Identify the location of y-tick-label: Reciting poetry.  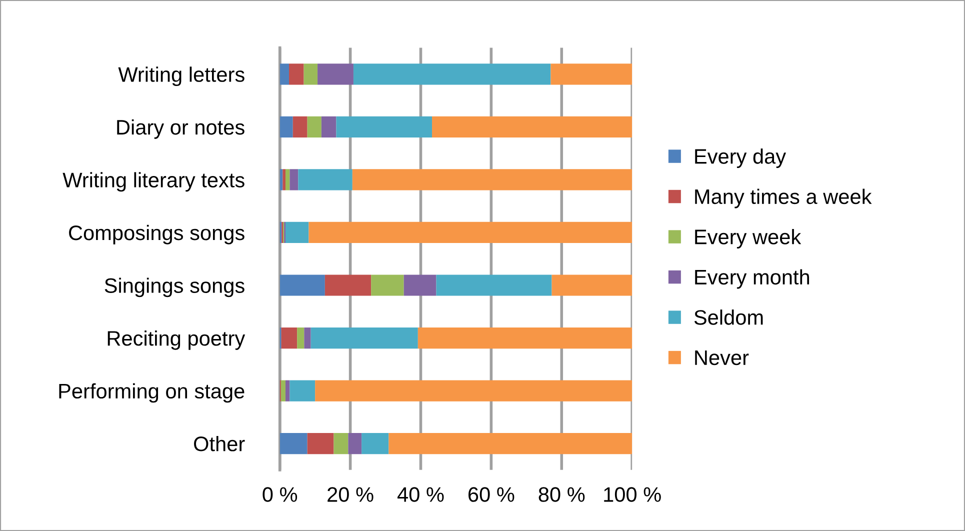
(177, 340).